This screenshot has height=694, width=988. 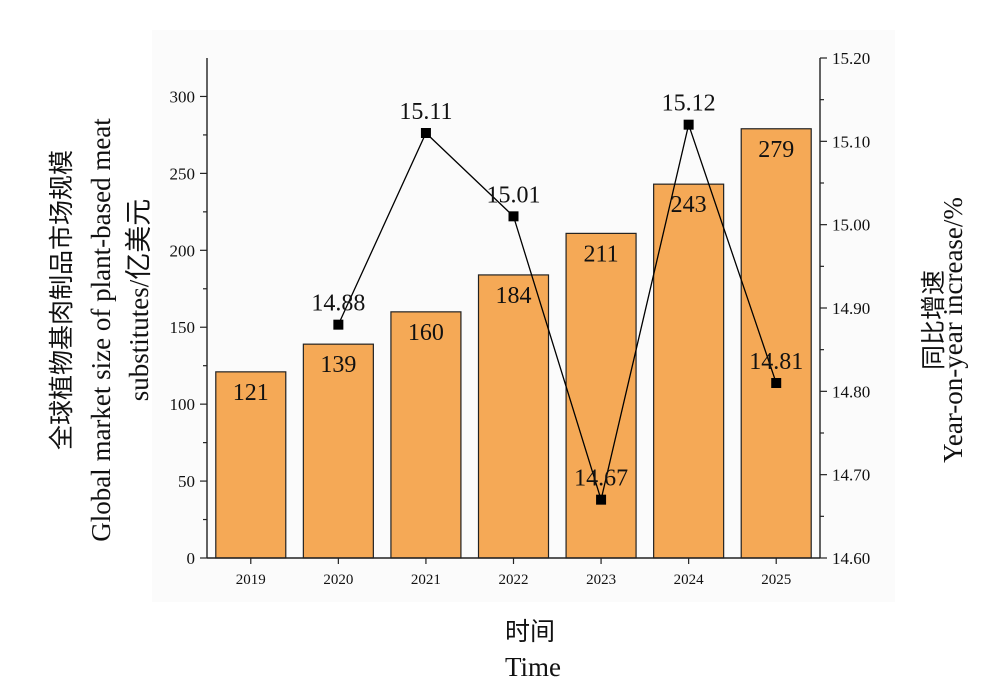 What do you see at coordinates (183, 404) in the screenshot?
I see `y-tick-label-left: 100` at bounding box center [183, 404].